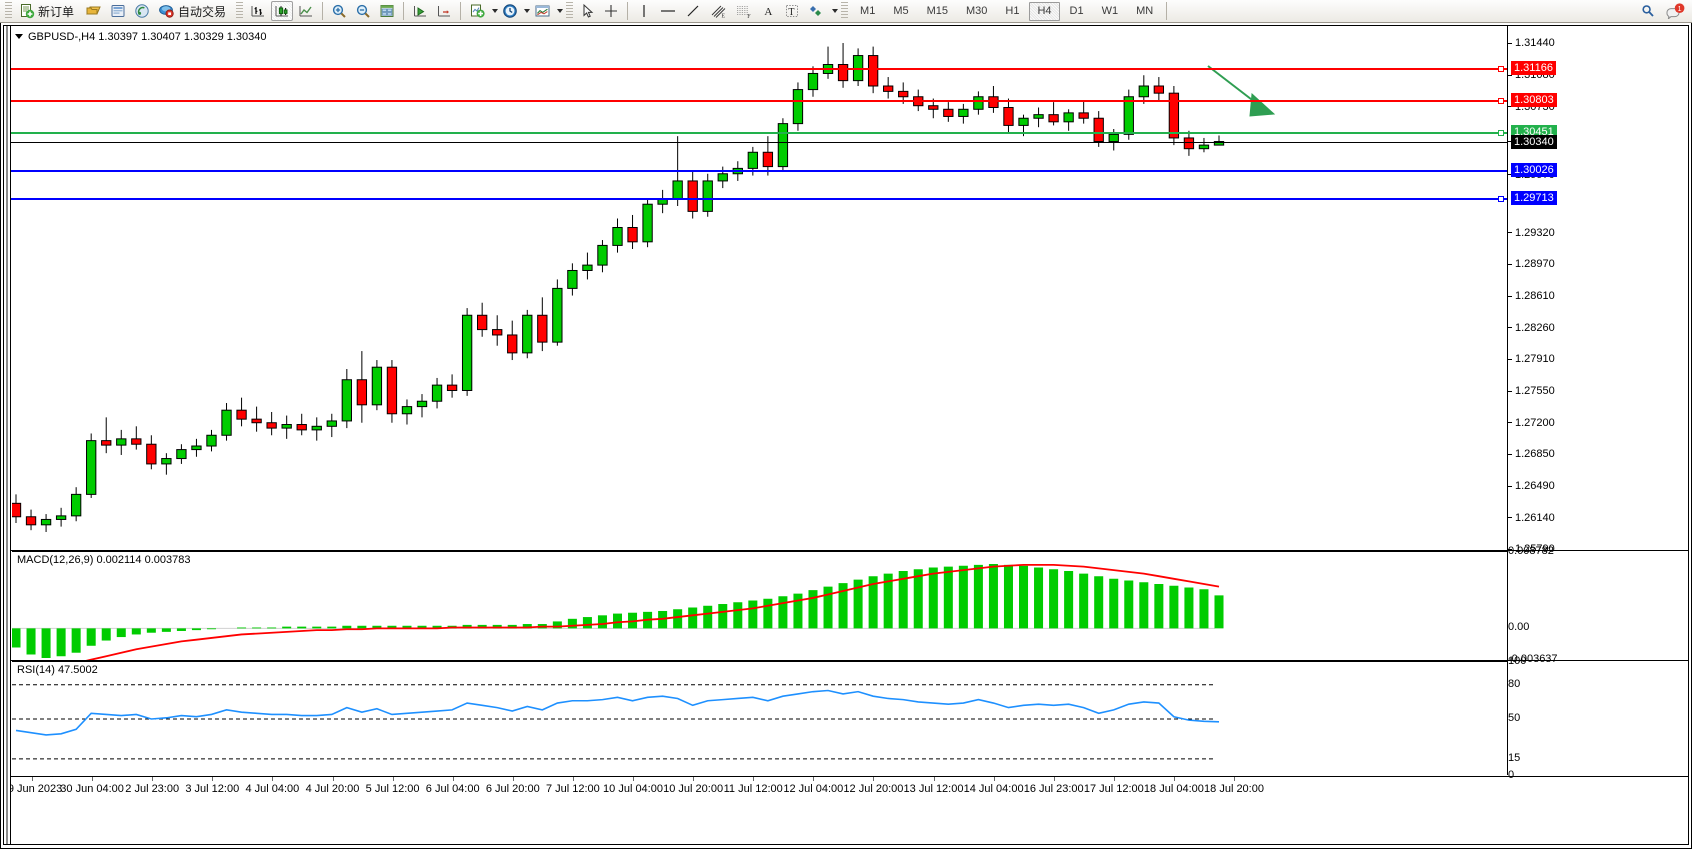 This screenshot has height=849, width=1692. I want to click on text-box-icon: T, so click(792, 11).